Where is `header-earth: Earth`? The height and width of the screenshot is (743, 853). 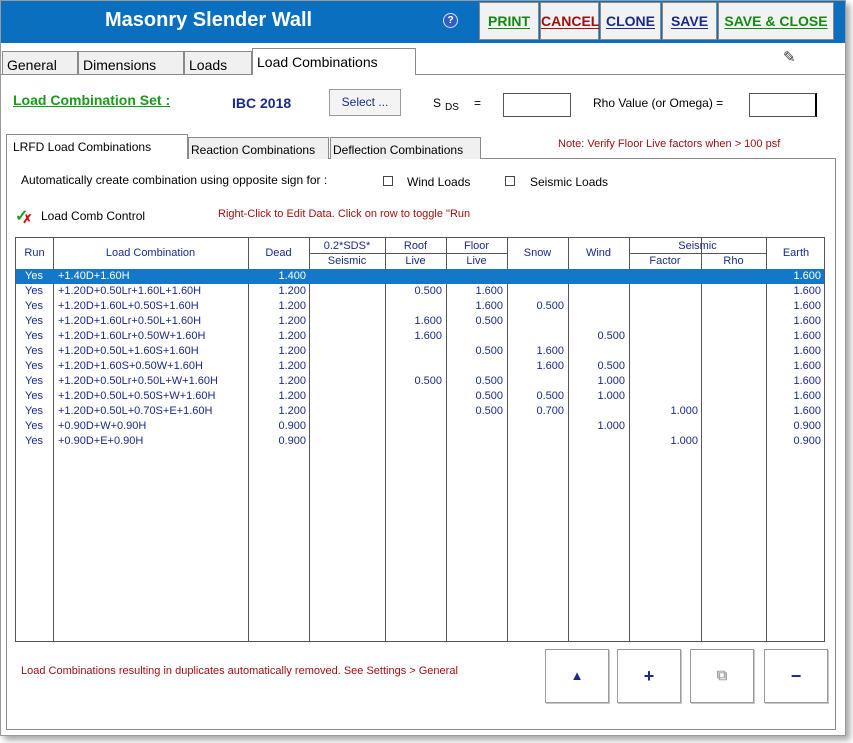 header-earth: Earth is located at coordinates (796, 253).